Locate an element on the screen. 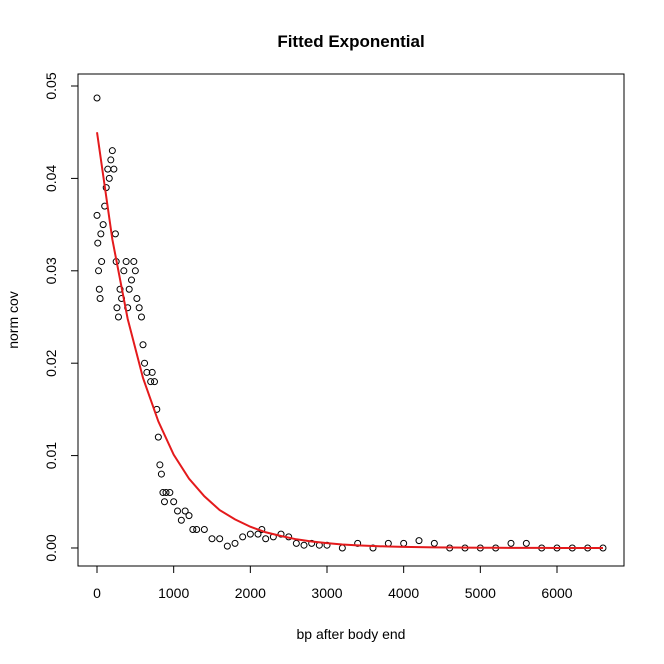 Image resolution: width=664 pixels, height=664 pixels. chart-title: Fitted Exponential is located at coordinates (350, 41).